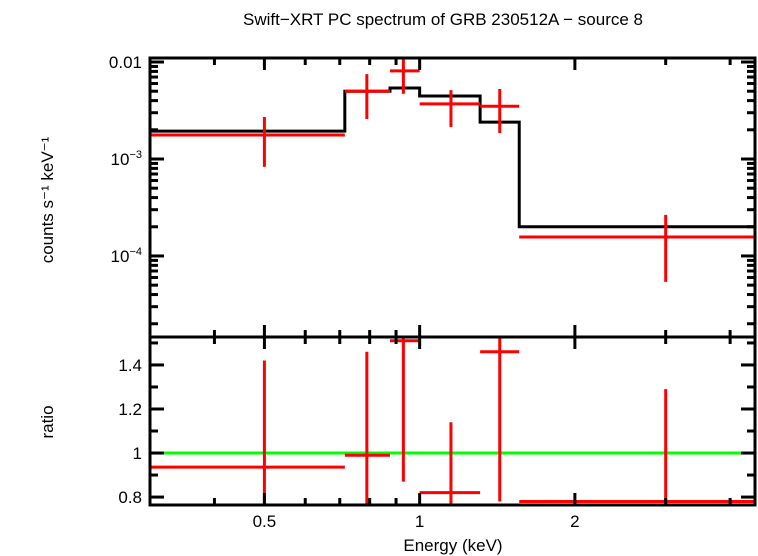 Image resolution: width=758 pixels, height=556 pixels. Describe the element at coordinates (137, 453) in the screenshot. I see `bottom-y-tick-label: 1` at that location.